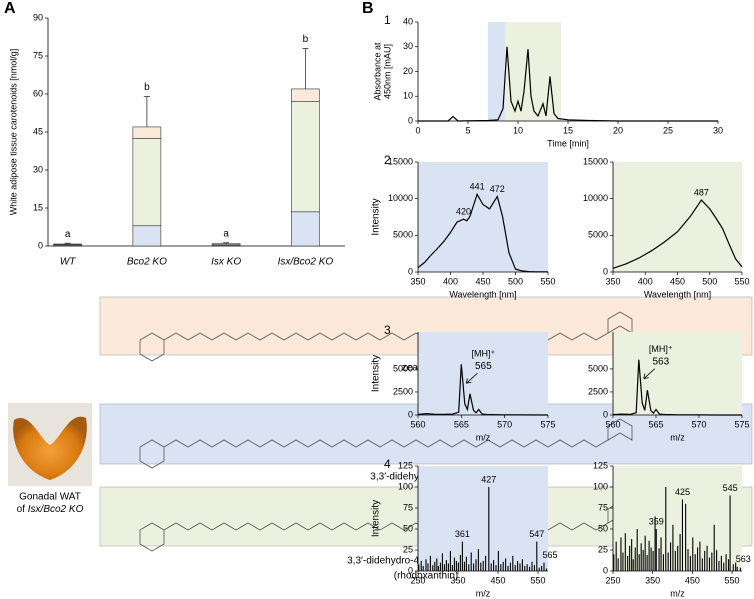 This screenshot has height=599, width=754. Describe the element at coordinates (387, 160) in the screenshot. I see `panel-label: 2` at that location.